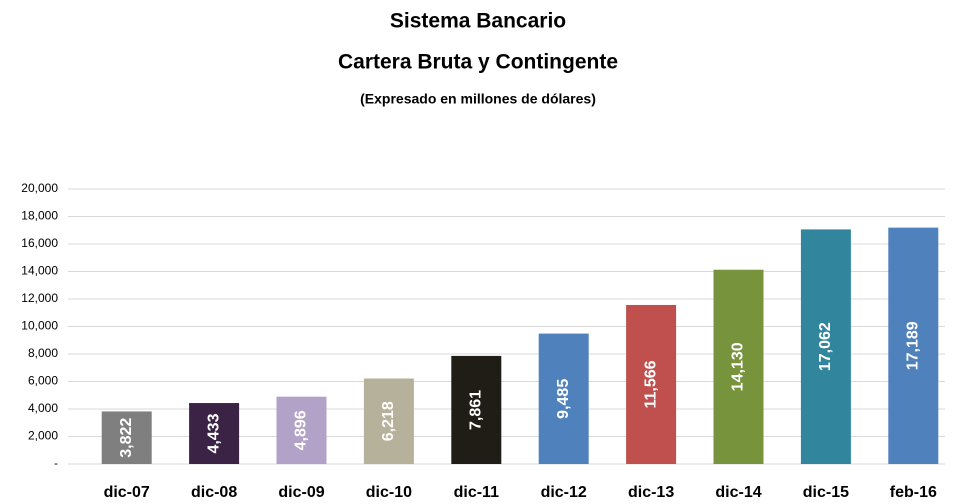 The width and height of the screenshot is (957, 504). Describe the element at coordinates (478, 62) in the screenshot. I see `chart-subtitle: Cartera Bruta y Contingente` at that location.